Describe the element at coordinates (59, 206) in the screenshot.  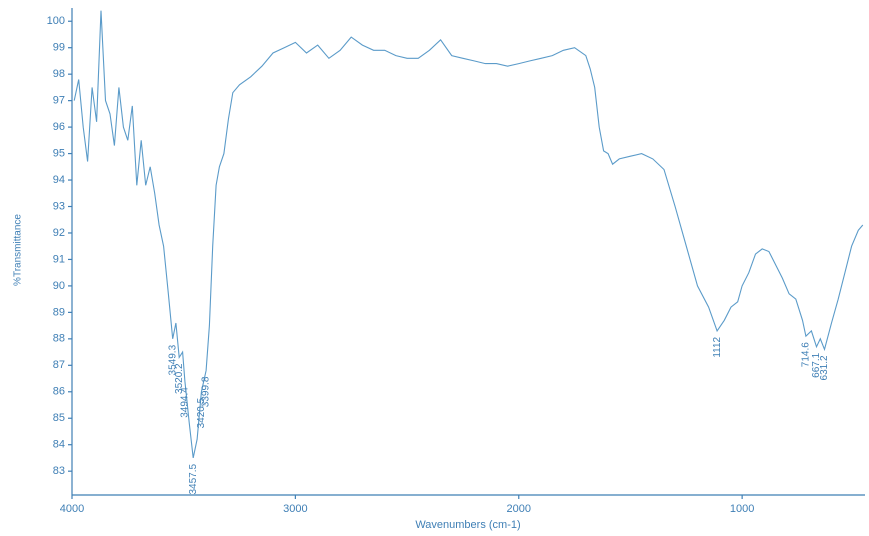
I see `y-tick-label: 93` at that location.